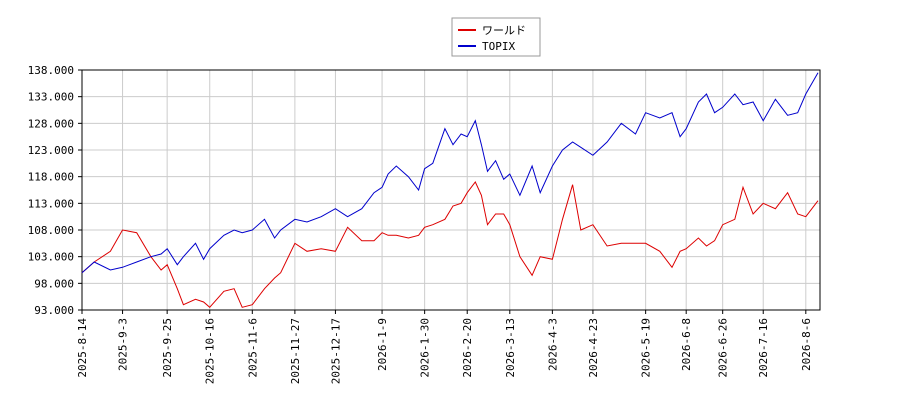 The image size is (900, 400). What do you see at coordinates (167, 348) in the screenshot?
I see `x-tick-label: 2025-9-25` at bounding box center [167, 348].